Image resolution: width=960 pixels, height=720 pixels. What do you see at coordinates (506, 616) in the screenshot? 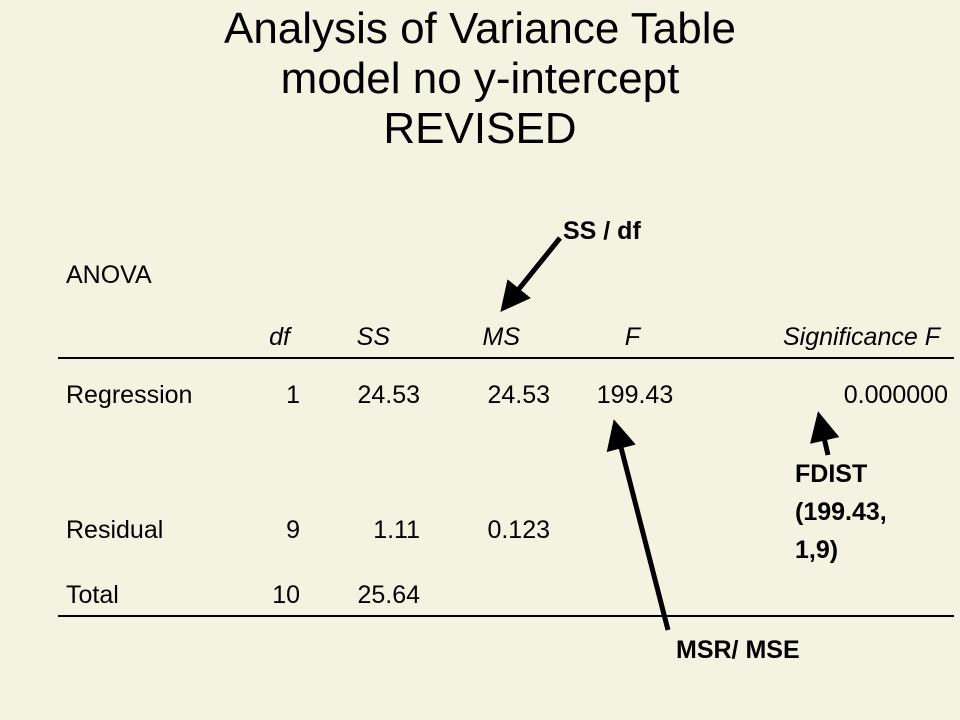
I see `bottom-rule` at bounding box center [506, 616].